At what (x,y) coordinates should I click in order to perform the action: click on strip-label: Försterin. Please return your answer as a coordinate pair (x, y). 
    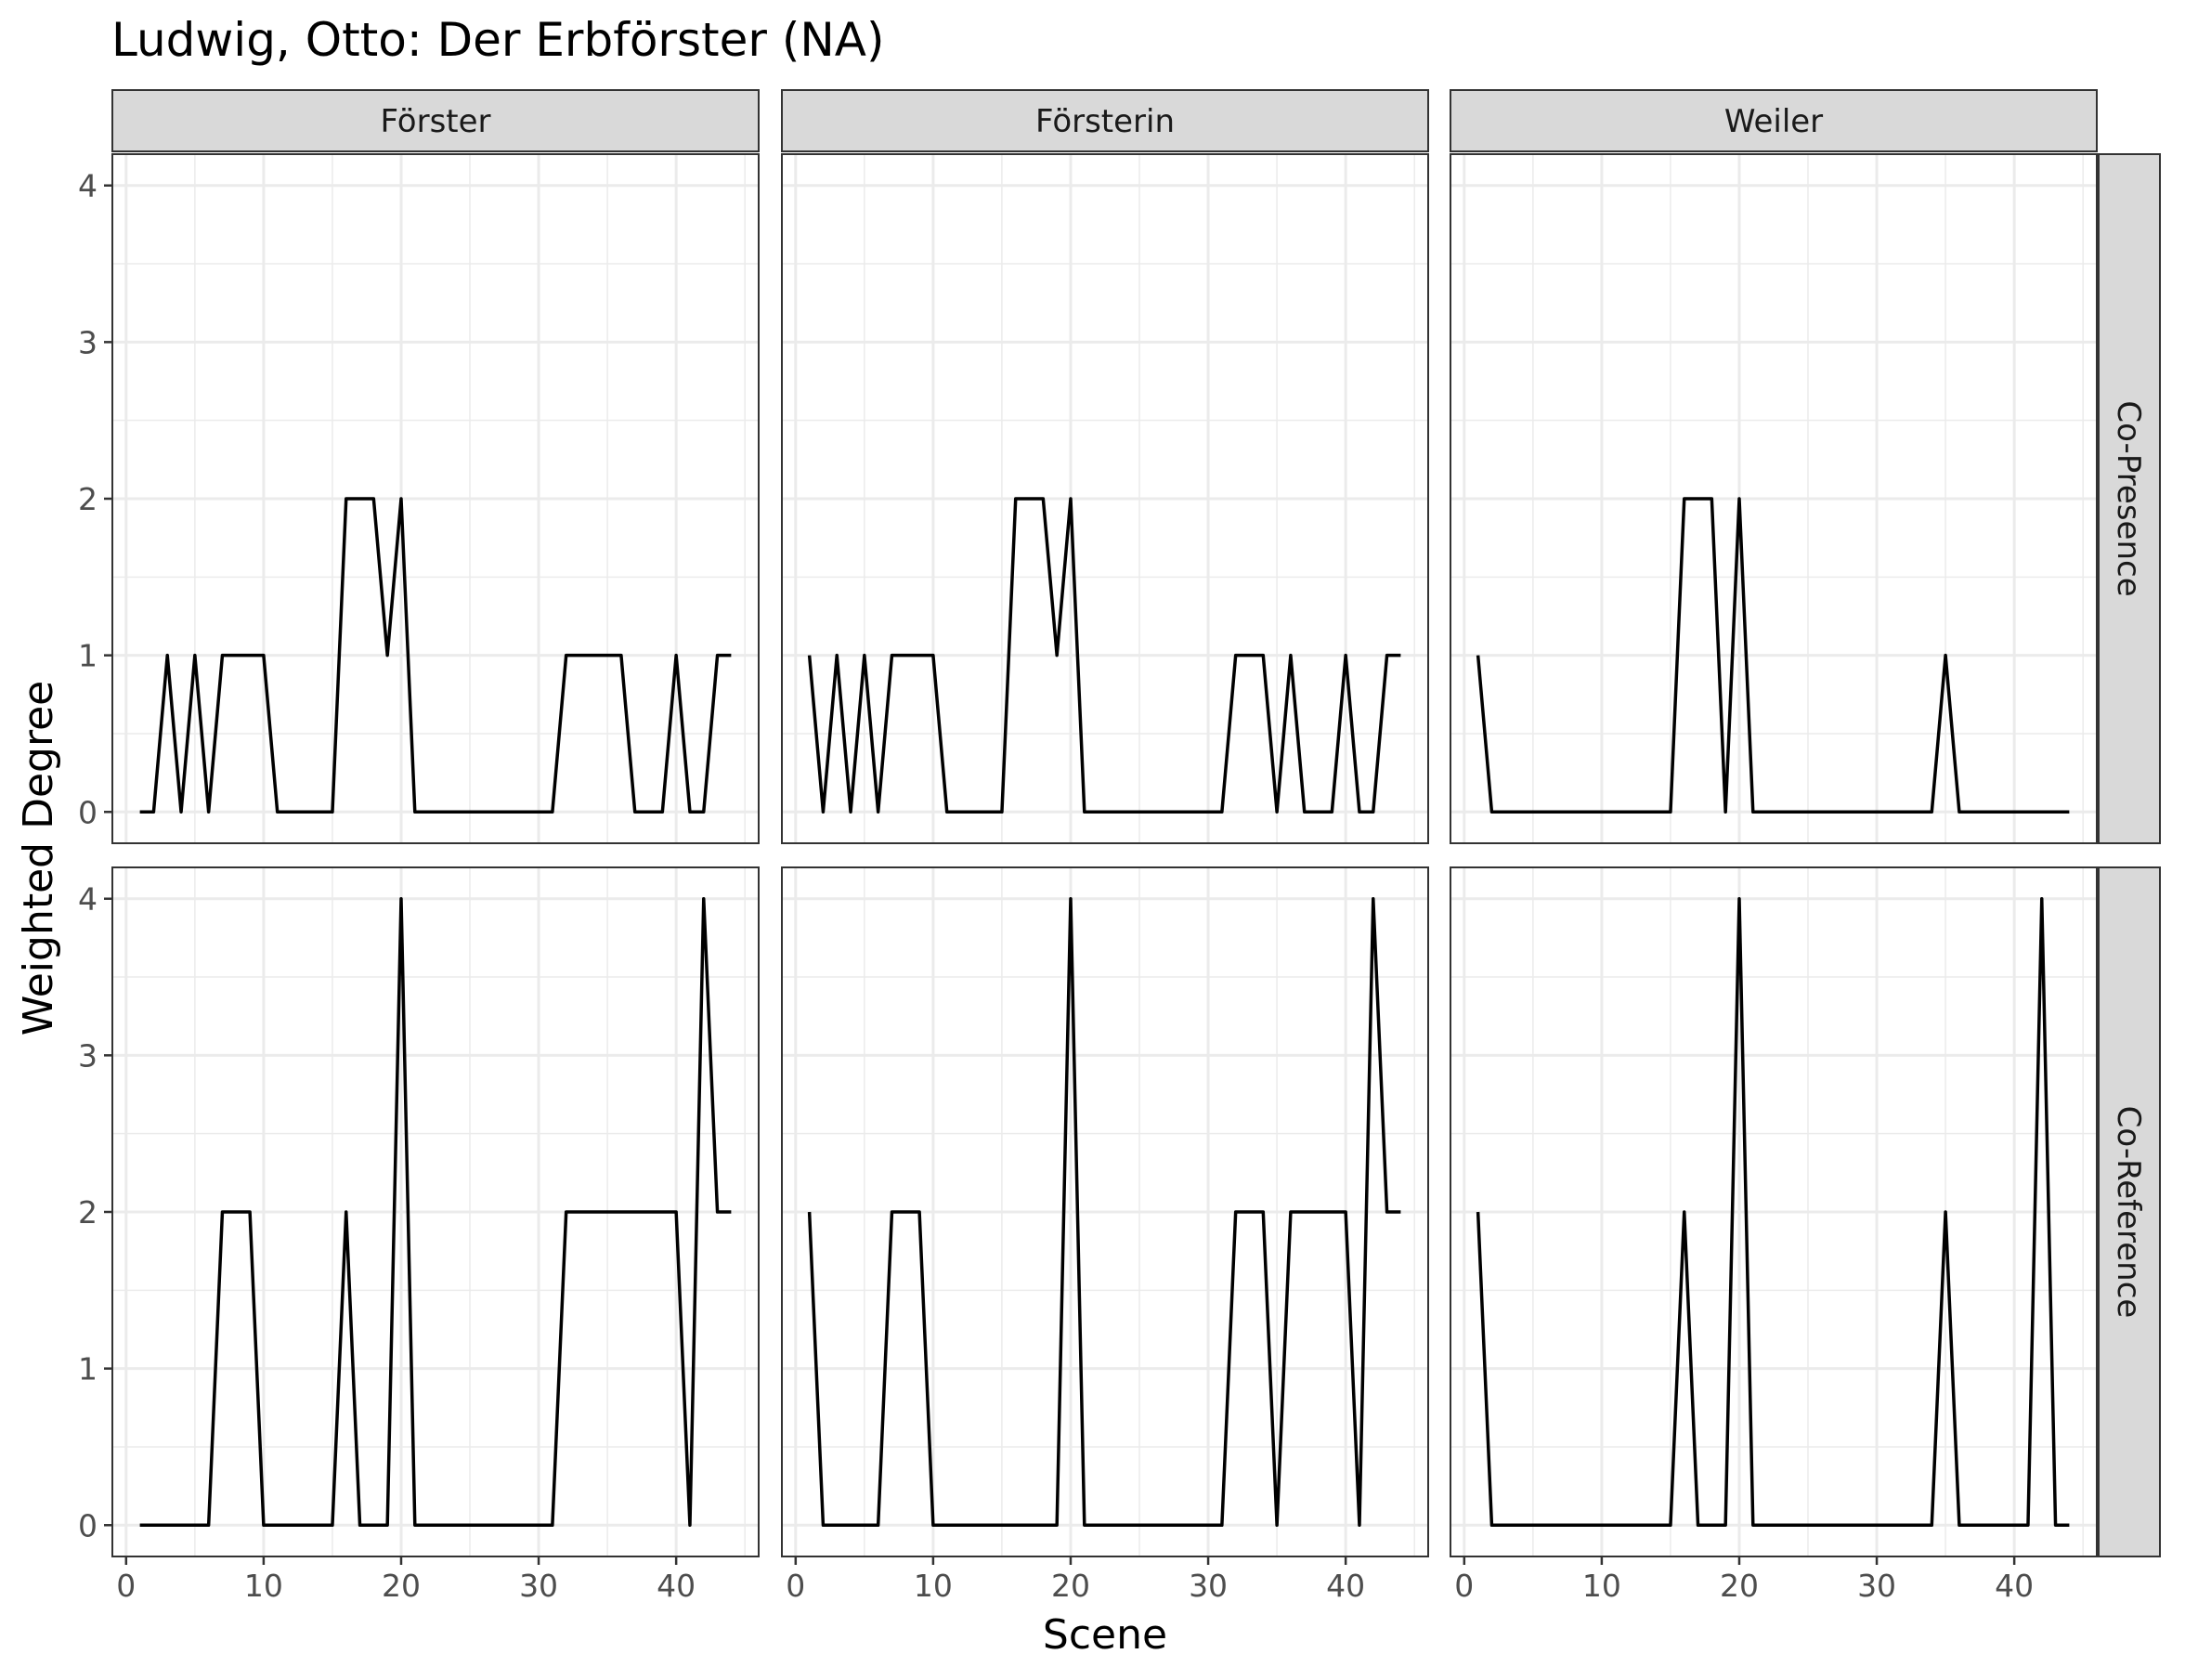
    Looking at the image, I should click on (1105, 121).